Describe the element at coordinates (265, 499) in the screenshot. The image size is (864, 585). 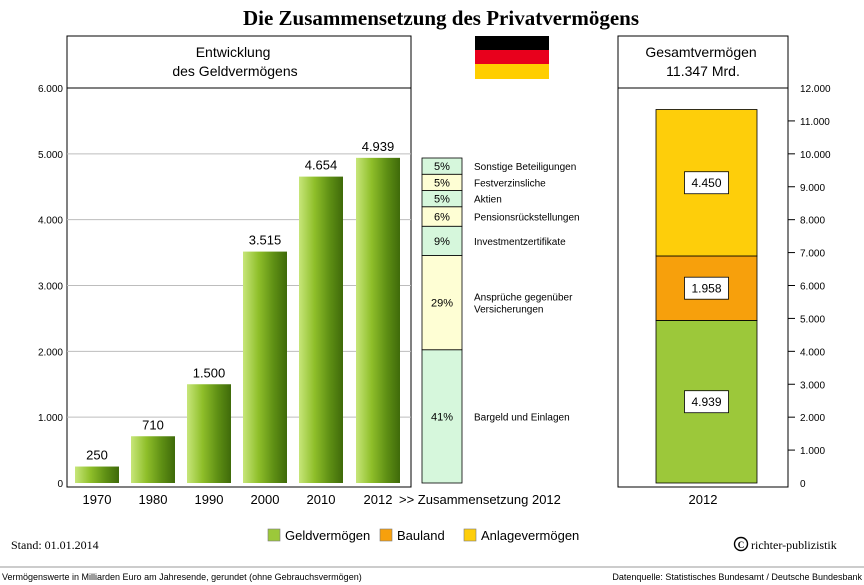
I see `x-tick-label: 2000` at that location.